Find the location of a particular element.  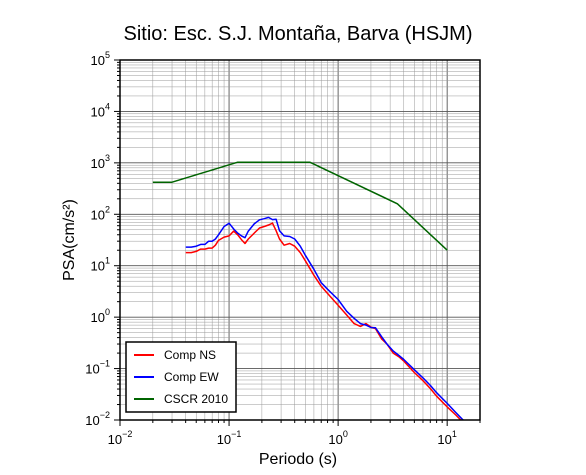

legend-label: Comp EW is located at coordinates (191, 377).